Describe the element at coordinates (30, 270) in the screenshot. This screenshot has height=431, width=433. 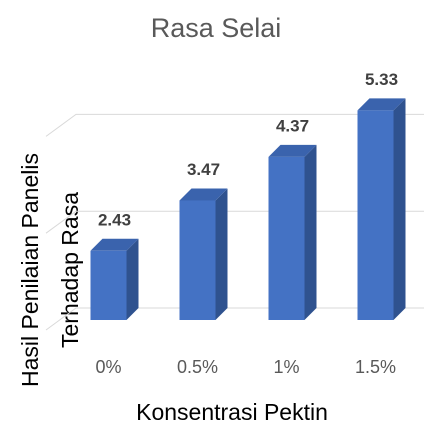
I see `y-axis-label: Hasil Penilaian Panelis` at that location.